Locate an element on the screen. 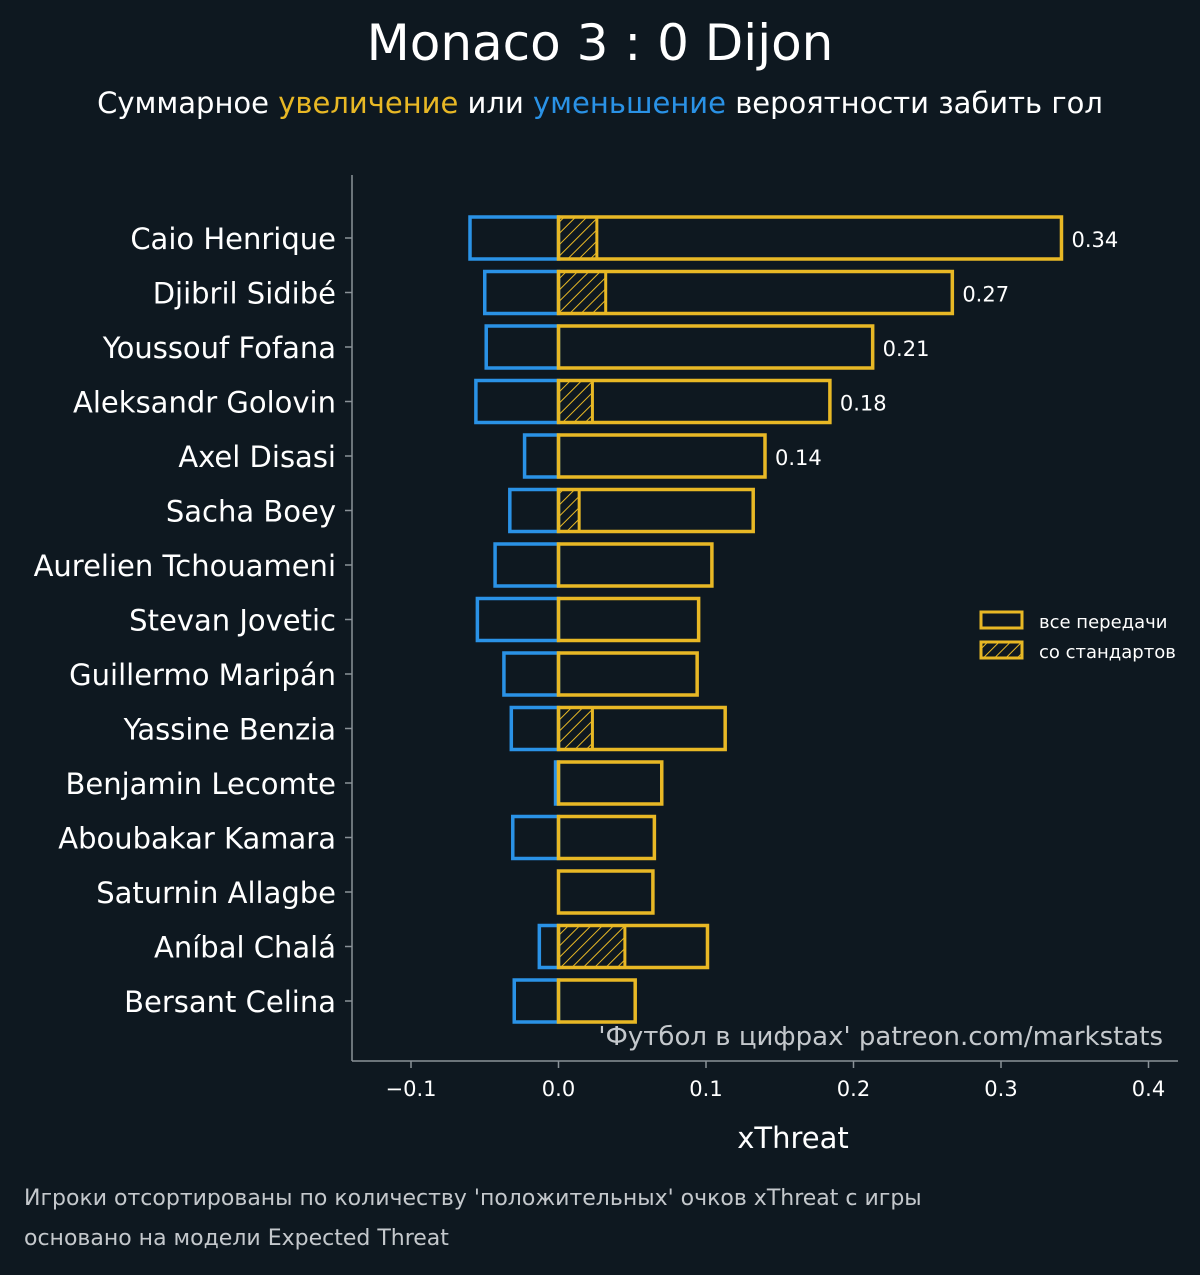 Image resolution: width=1200 pixels, height=1275 pixels. data-label: 0.18 is located at coordinates (863, 404).